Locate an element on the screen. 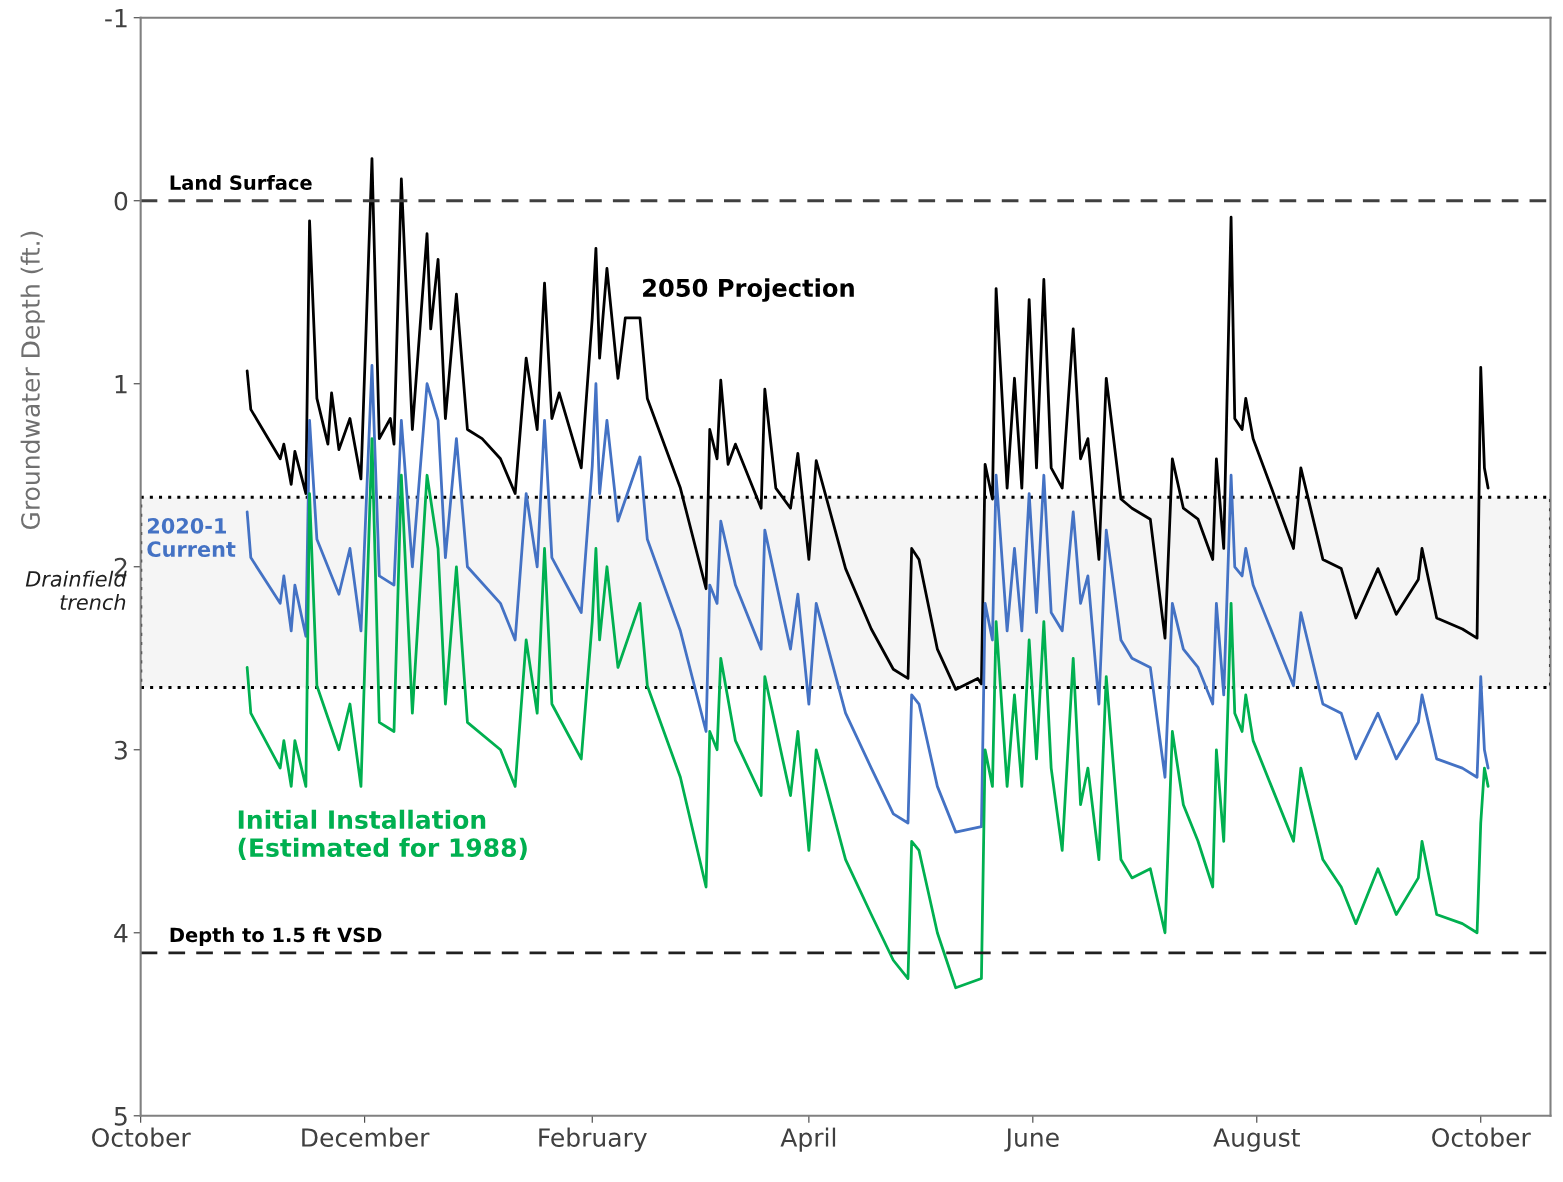  x-tick-label: April is located at coordinates (808, 1139).